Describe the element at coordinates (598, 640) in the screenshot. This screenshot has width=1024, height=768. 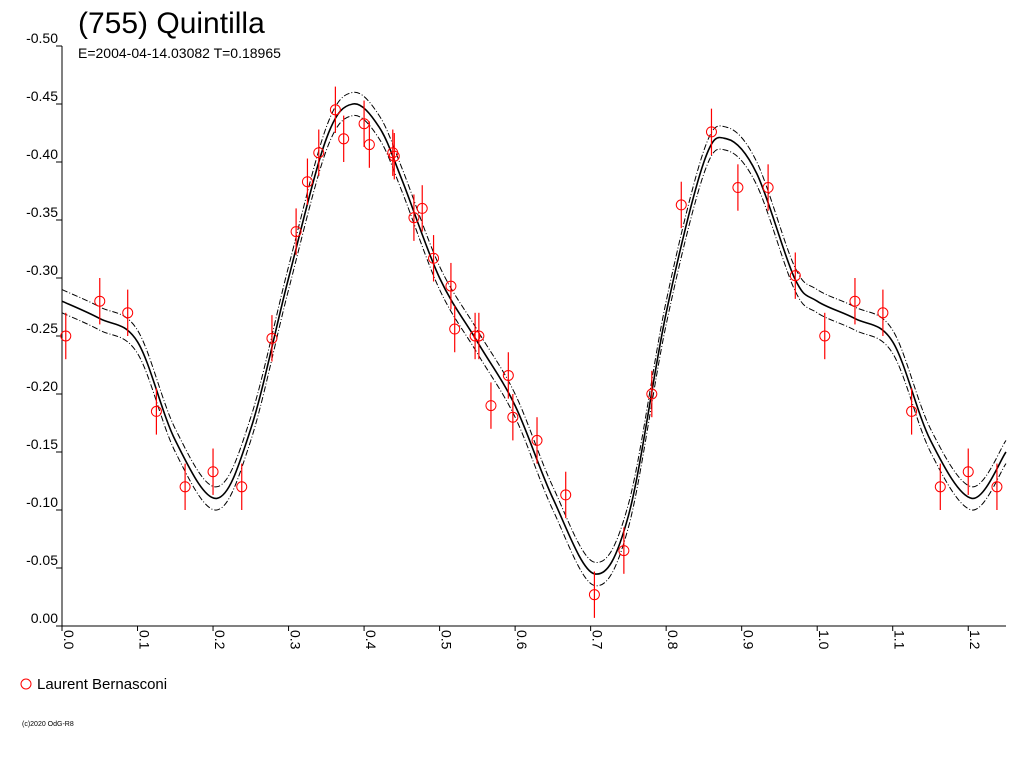
I see `x-tick-label: 0.7` at that location.